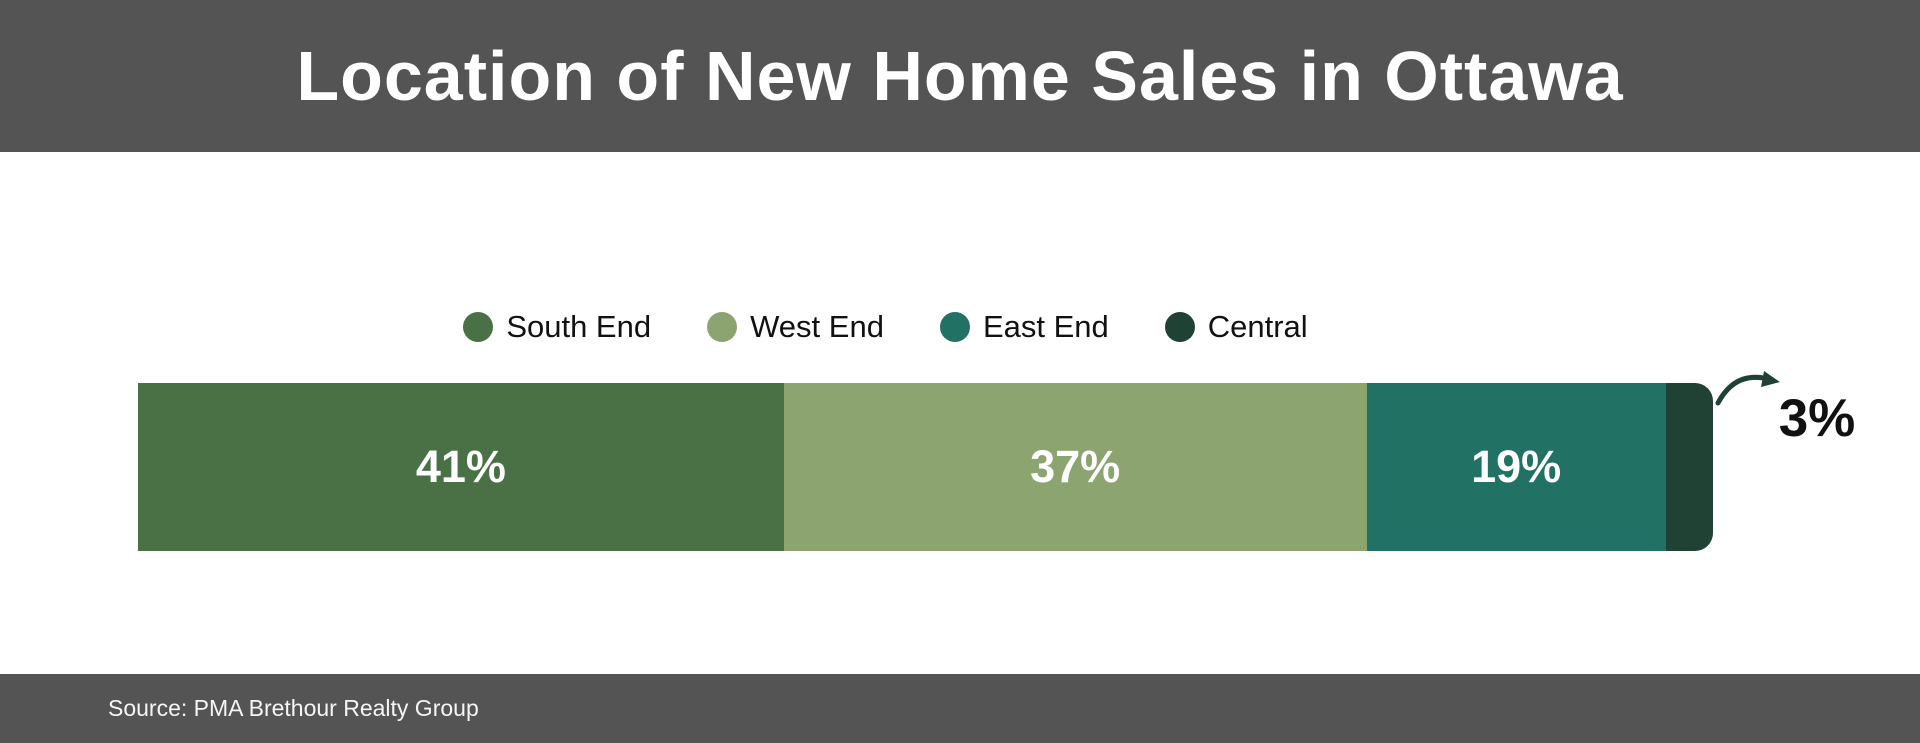 This screenshot has width=1920, height=743. I want to click on bar-segment-value-label: 41%, so click(460, 466).